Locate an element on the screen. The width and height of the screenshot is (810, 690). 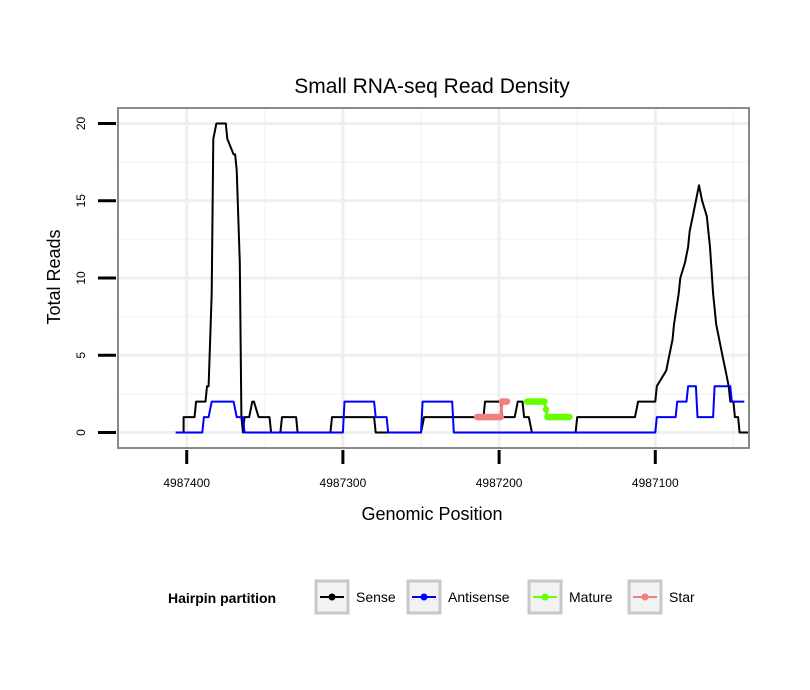
legend-label-sense: Sense is located at coordinates (376, 597).